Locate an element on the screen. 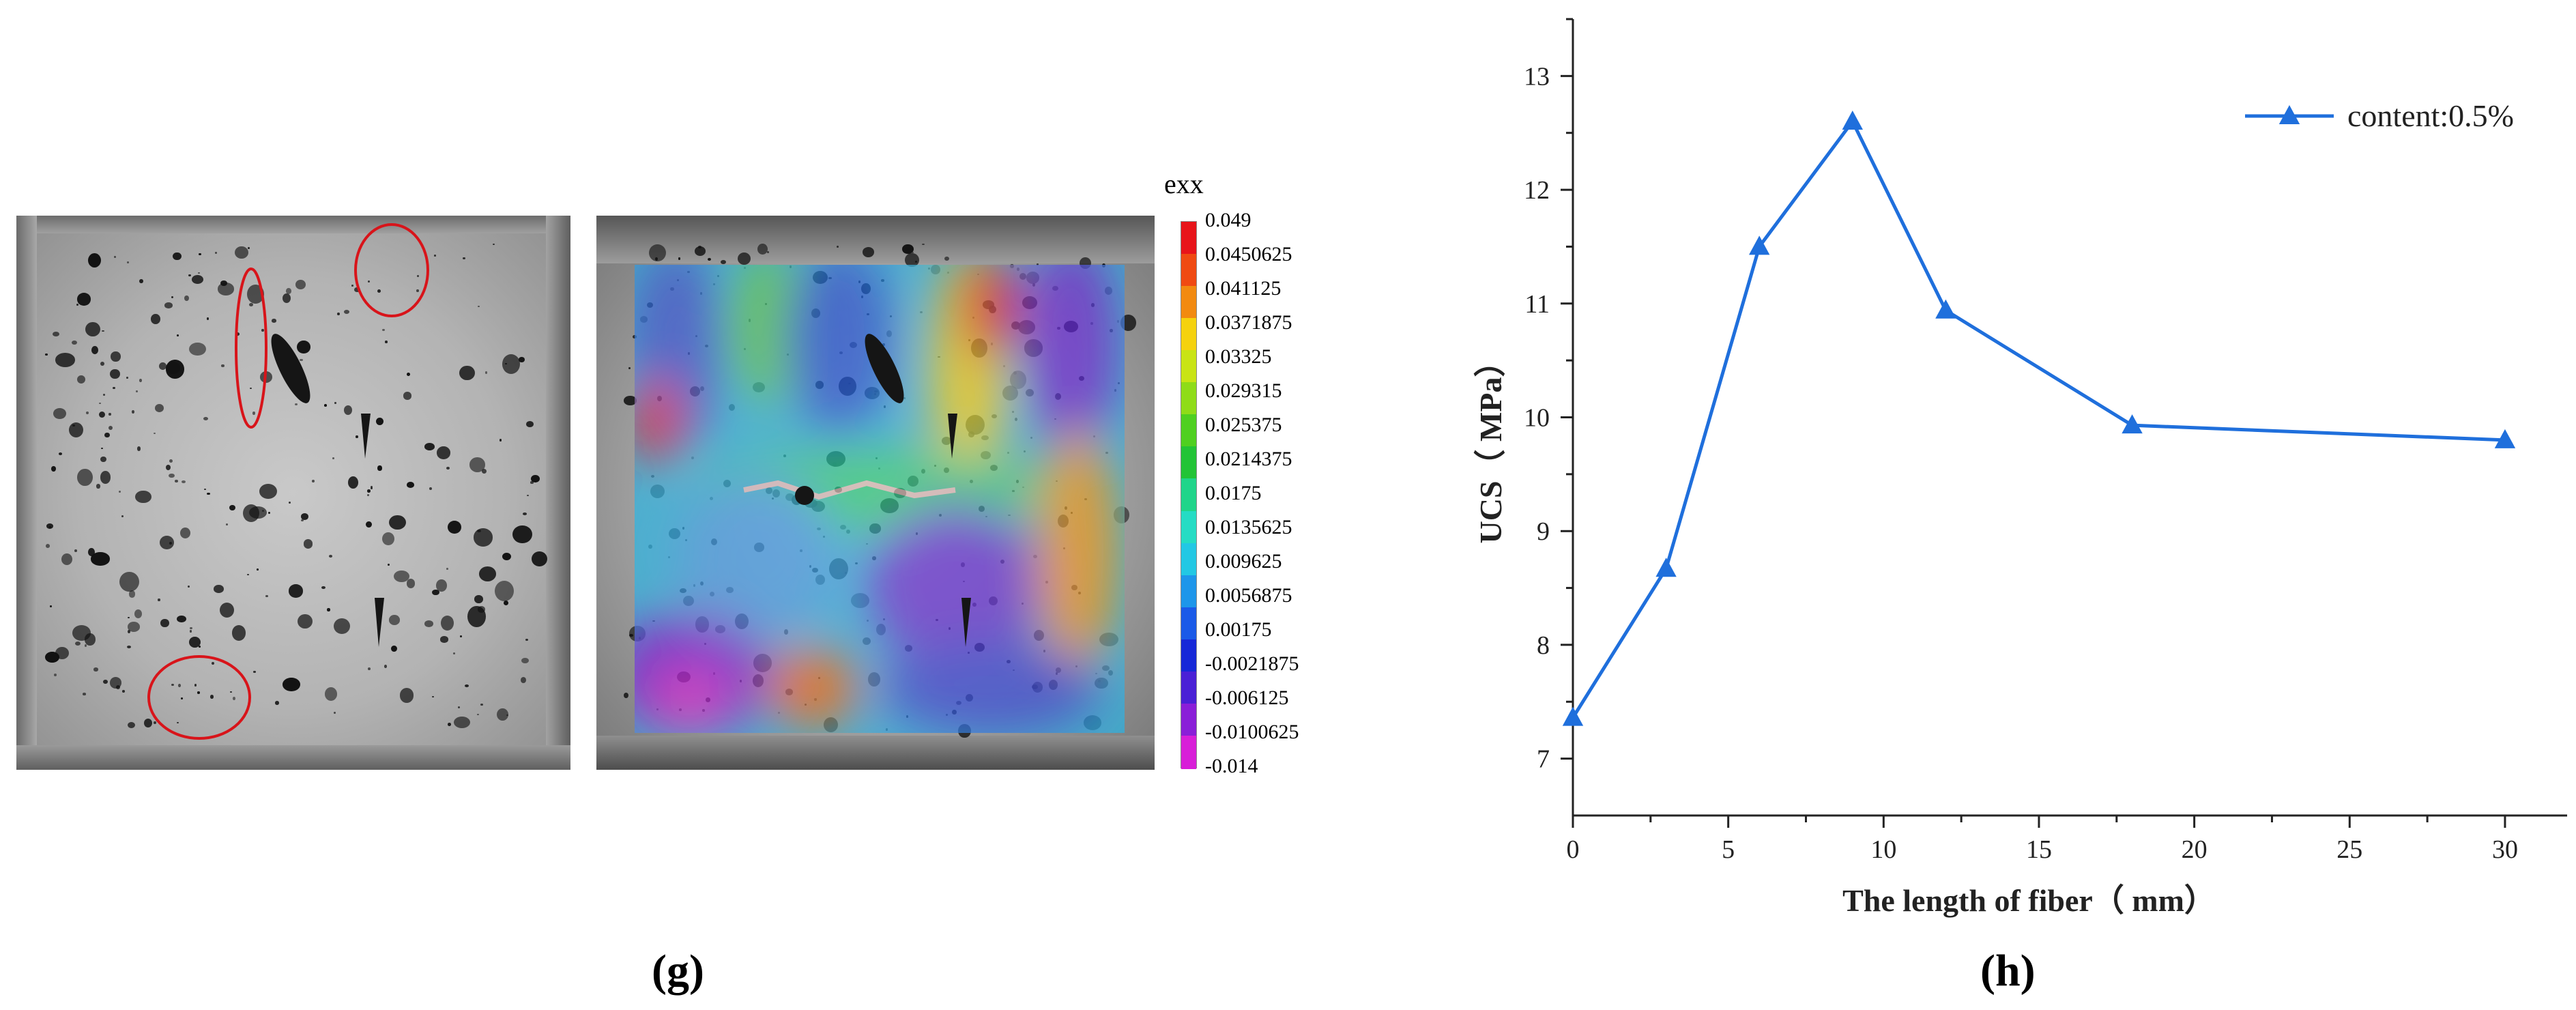 The height and width of the screenshot is (1010, 2576). y-tick-label: 11 is located at coordinates (1537, 304).